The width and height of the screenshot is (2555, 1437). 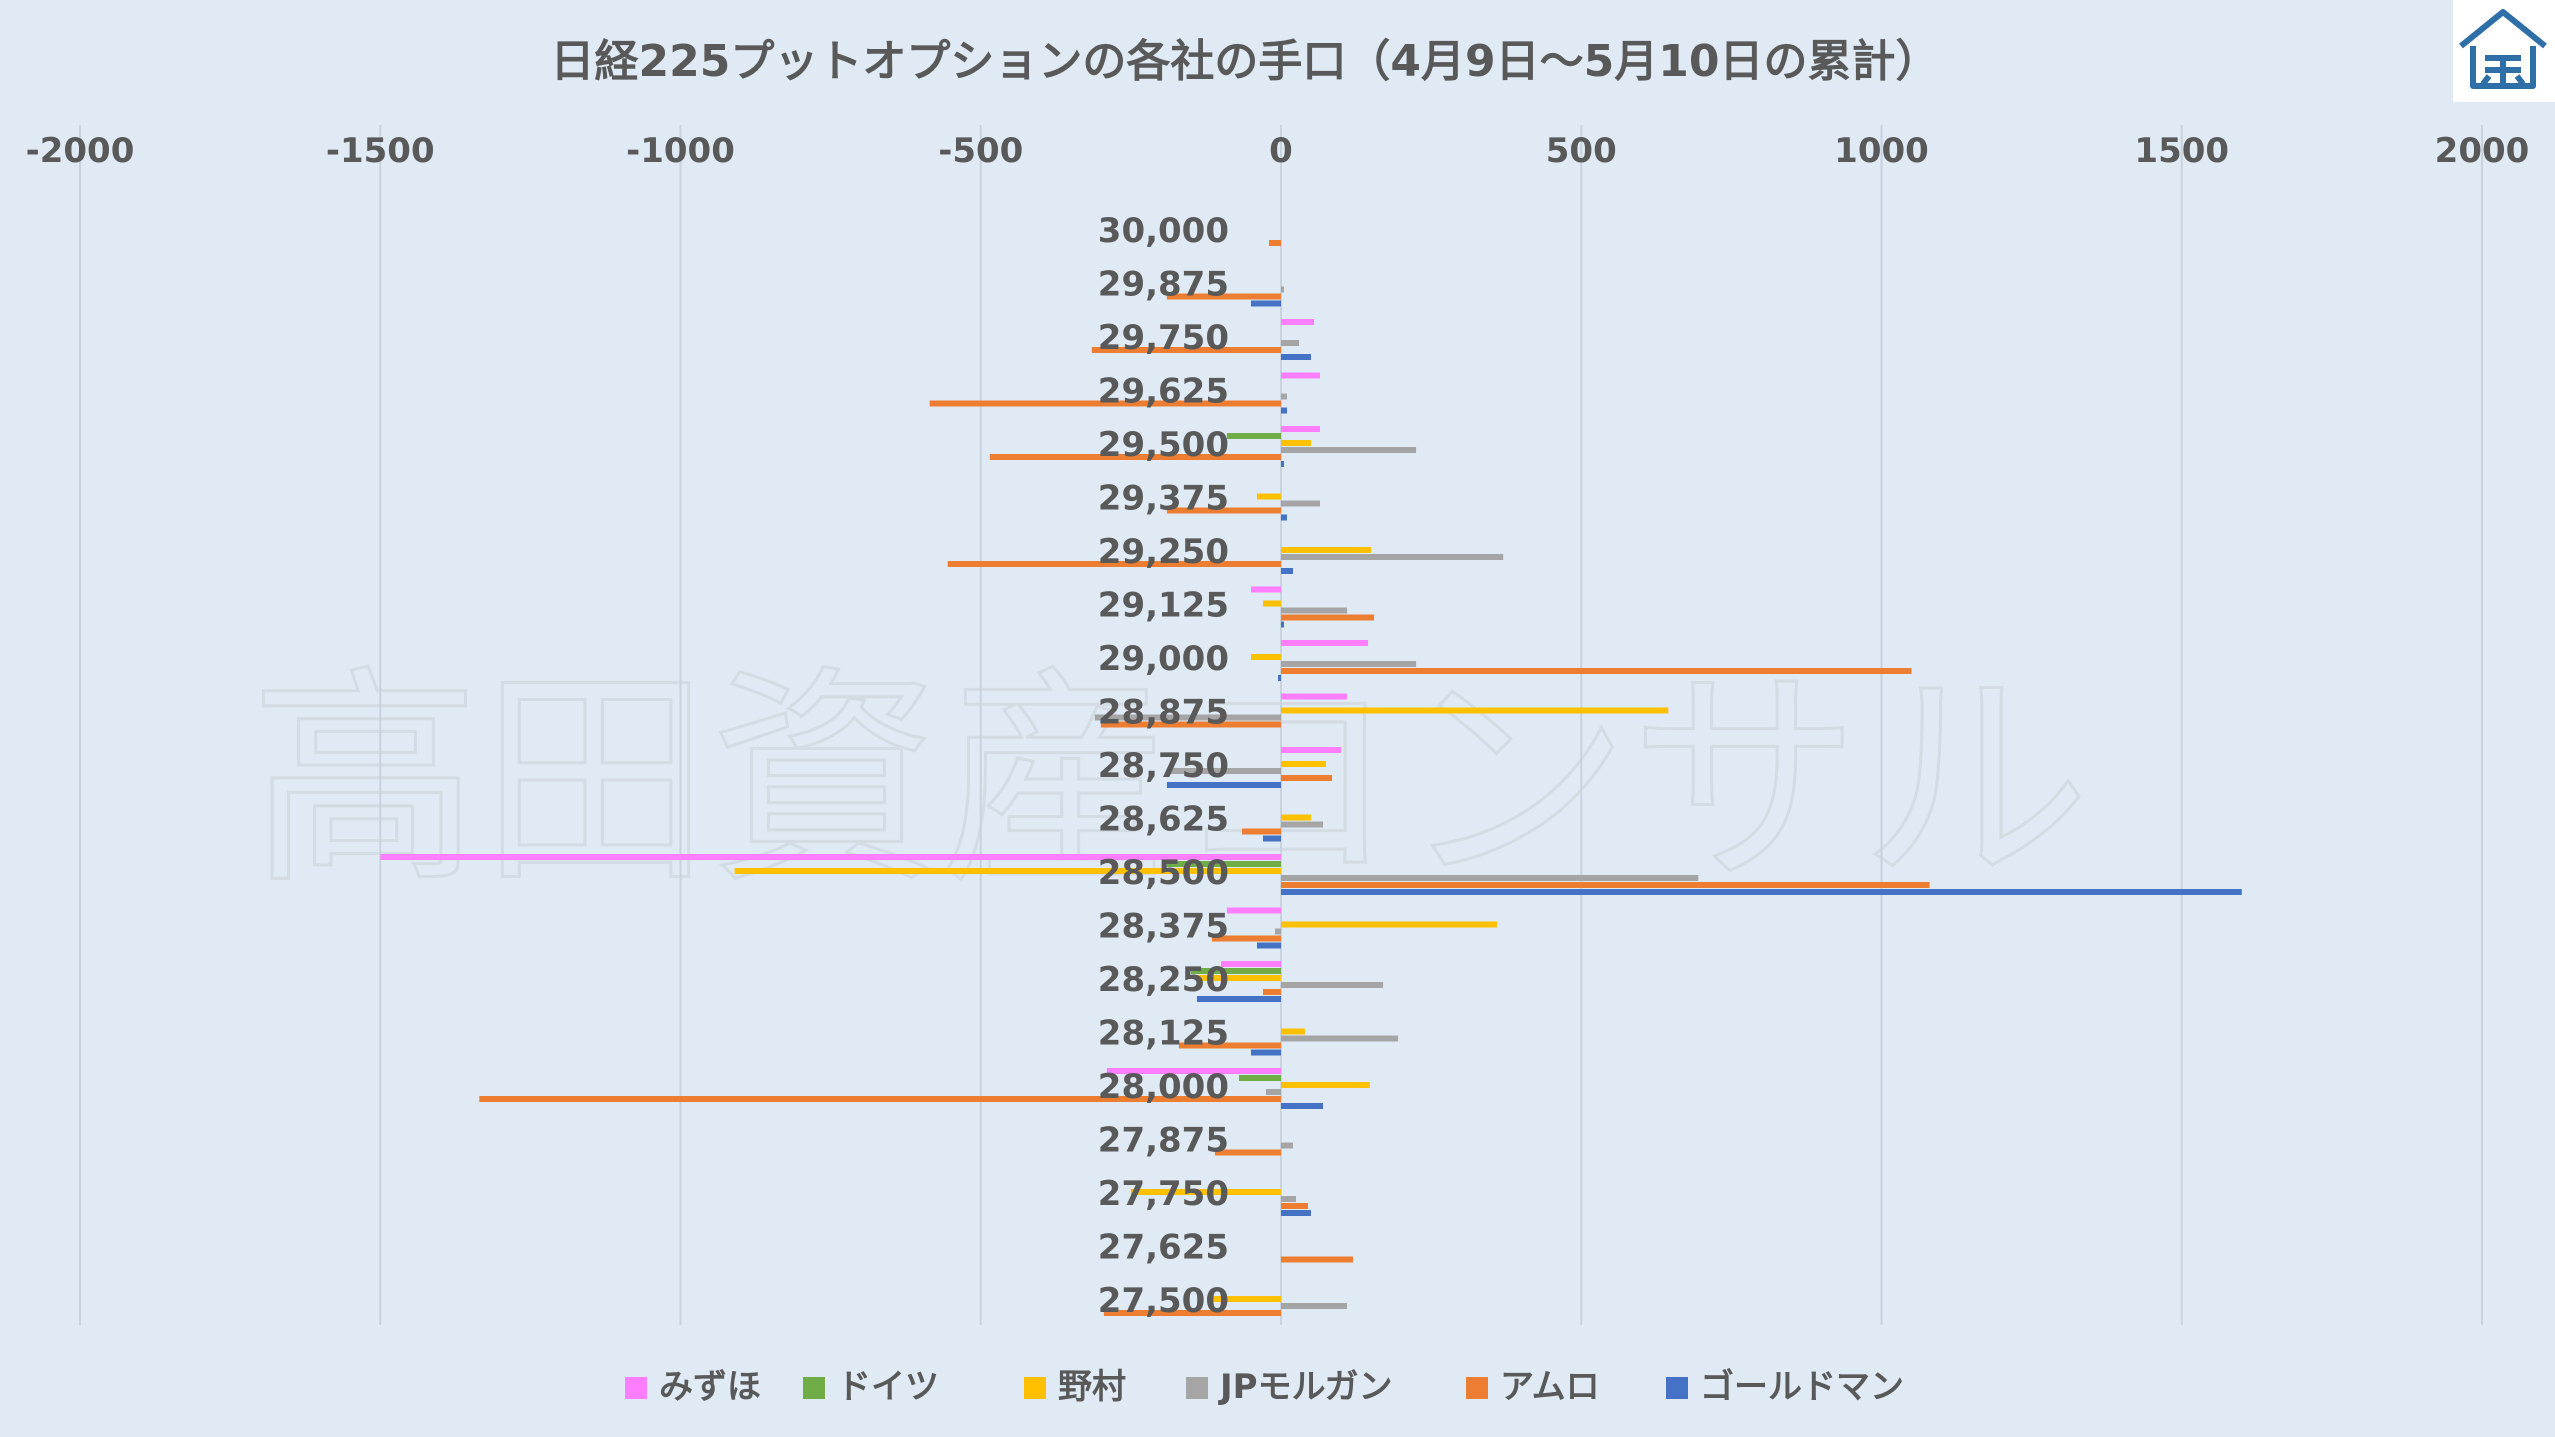 What do you see at coordinates (1245, 61) in the screenshot?
I see `chart-title: 日経225プットオプションの各社の手口（4月9日～5月10日の累計）` at bounding box center [1245, 61].